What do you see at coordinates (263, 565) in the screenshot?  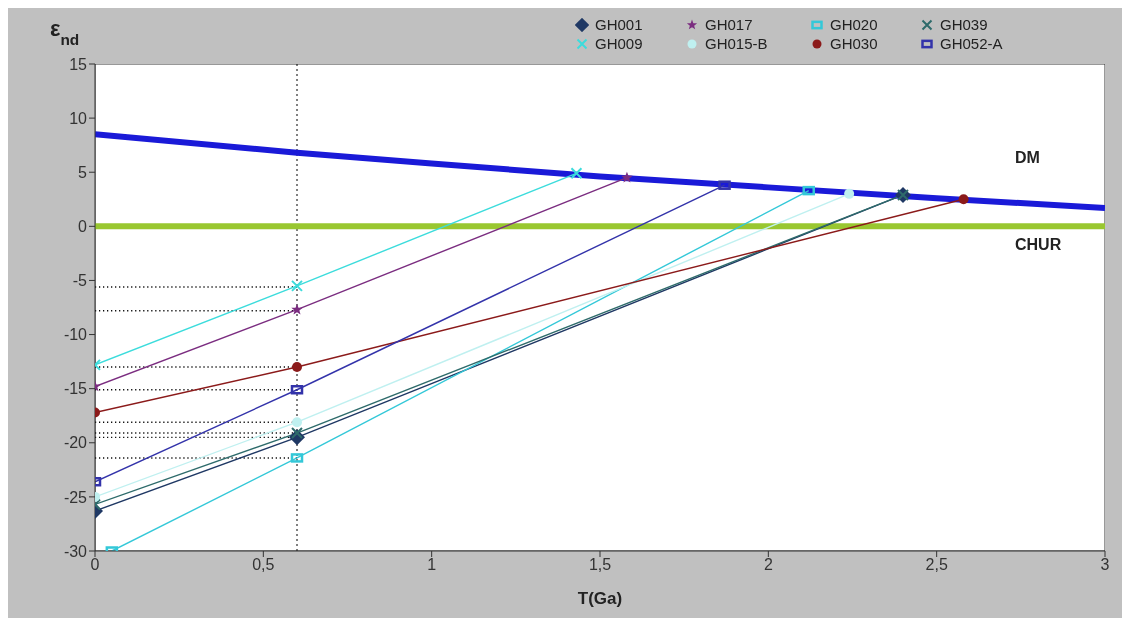 I see `x-tick-label: 0,5` at bounding box center [263, 565].